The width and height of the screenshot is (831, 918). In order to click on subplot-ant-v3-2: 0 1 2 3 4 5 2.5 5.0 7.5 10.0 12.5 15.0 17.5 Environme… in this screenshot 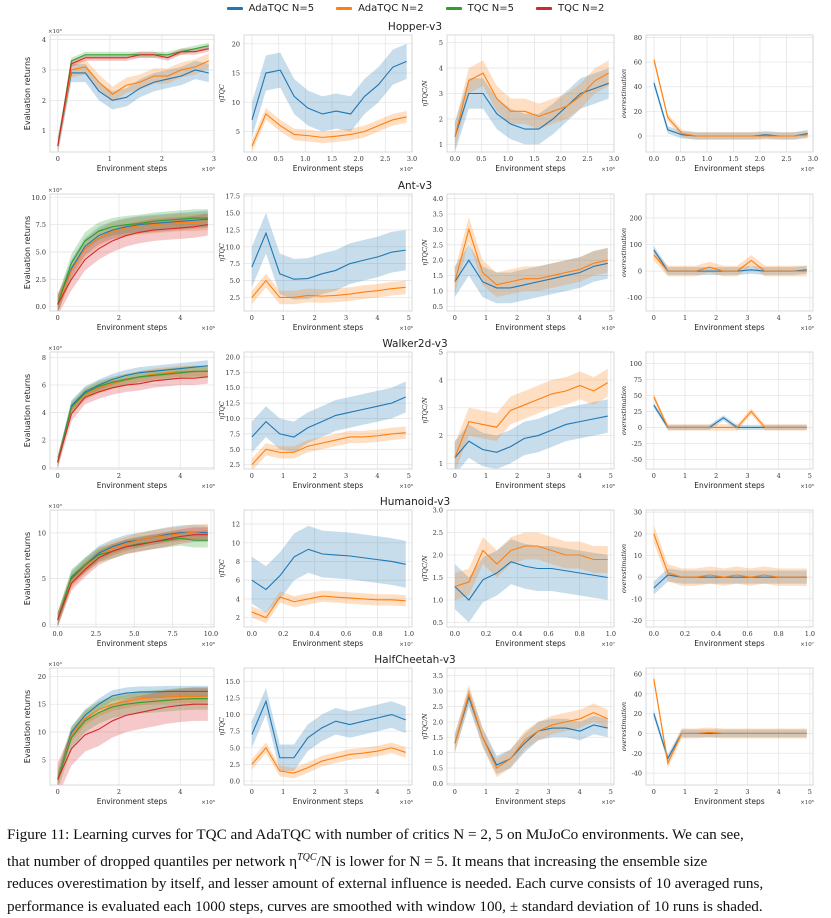, I will do `click(316, 262)`.